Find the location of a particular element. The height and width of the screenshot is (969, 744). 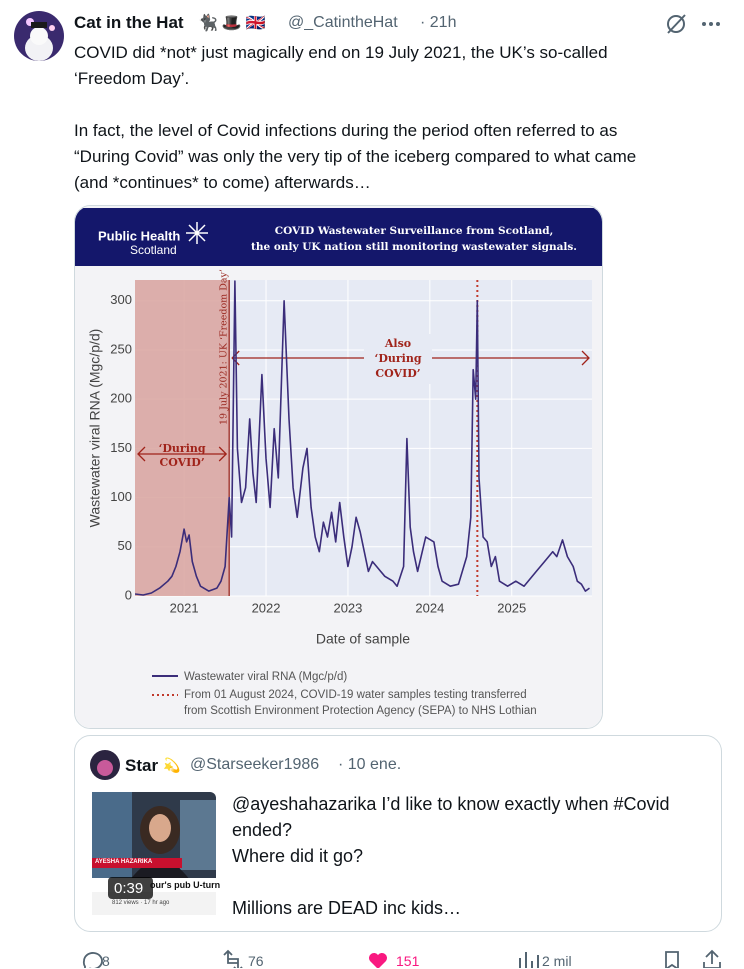

y-axis-label: Wastewater viral RNA (Mgc/p/d) is located at coordinates (95, 428).